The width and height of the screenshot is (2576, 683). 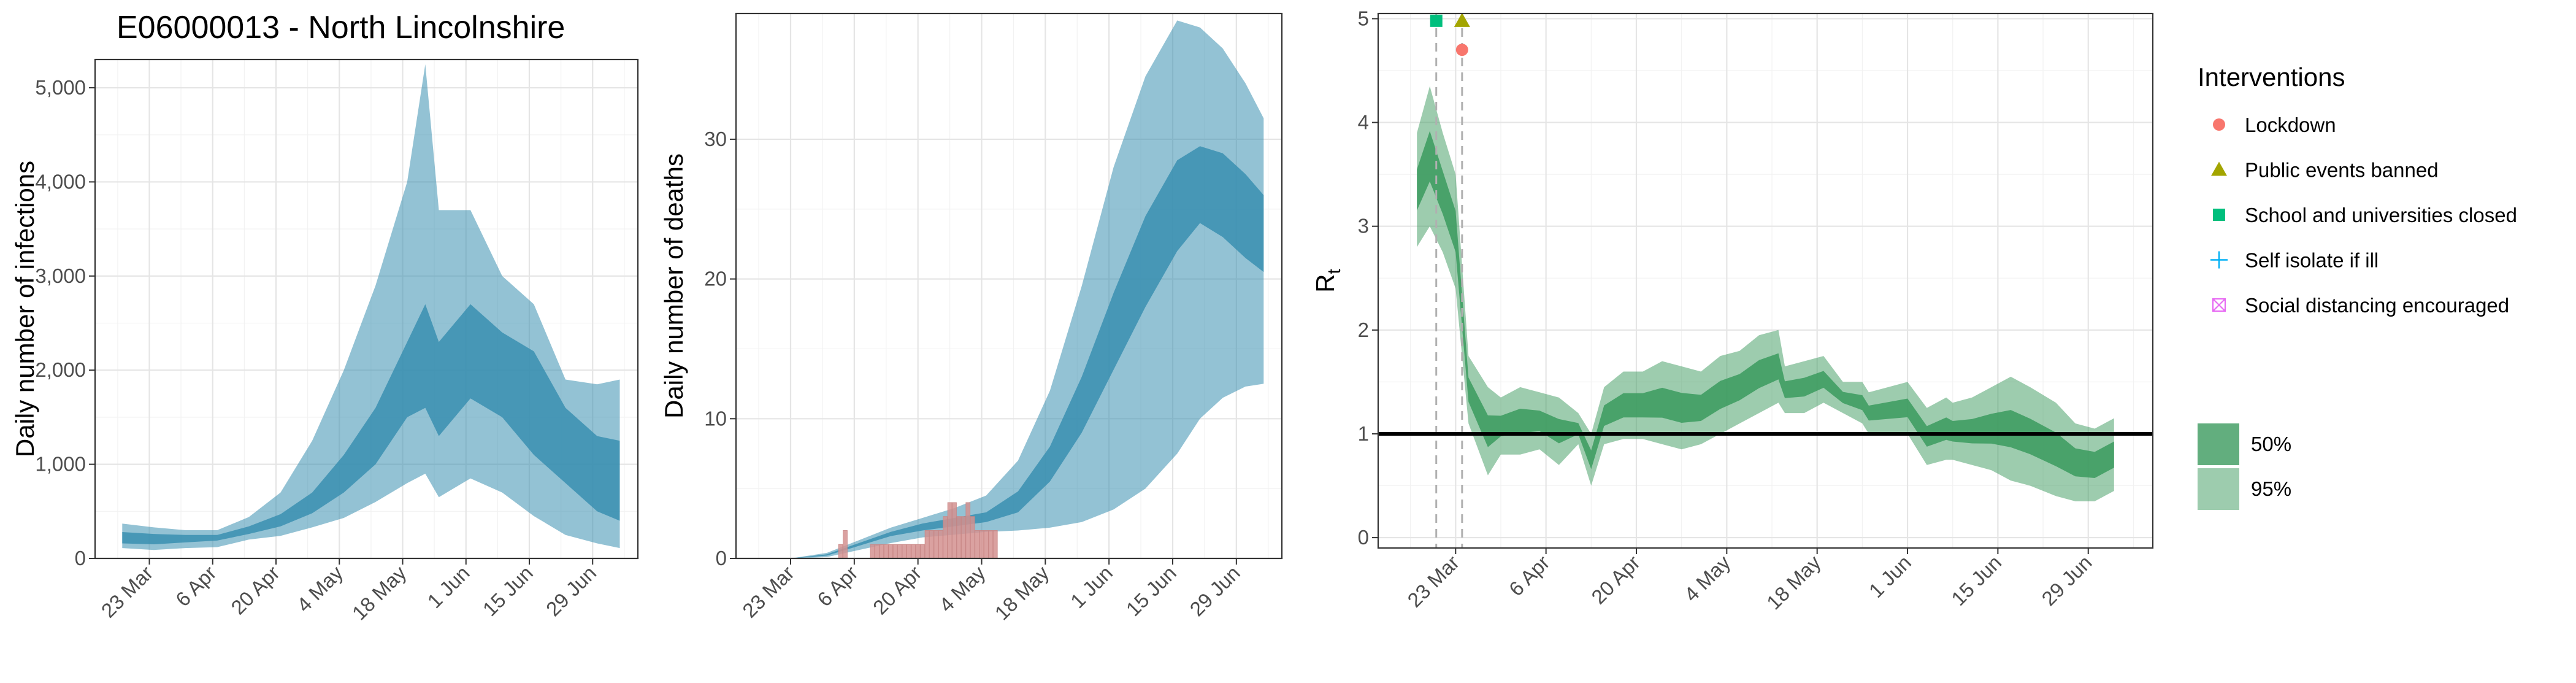 I want to click on y-tick-label: 5,000, so click(x=60, y=87).